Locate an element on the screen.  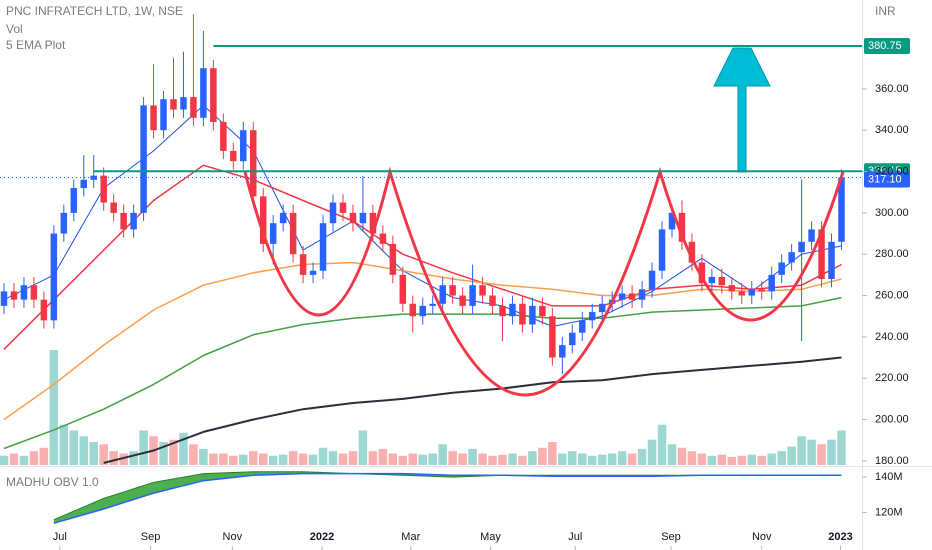
obv-slow-line is located at coordinates (447, 498).